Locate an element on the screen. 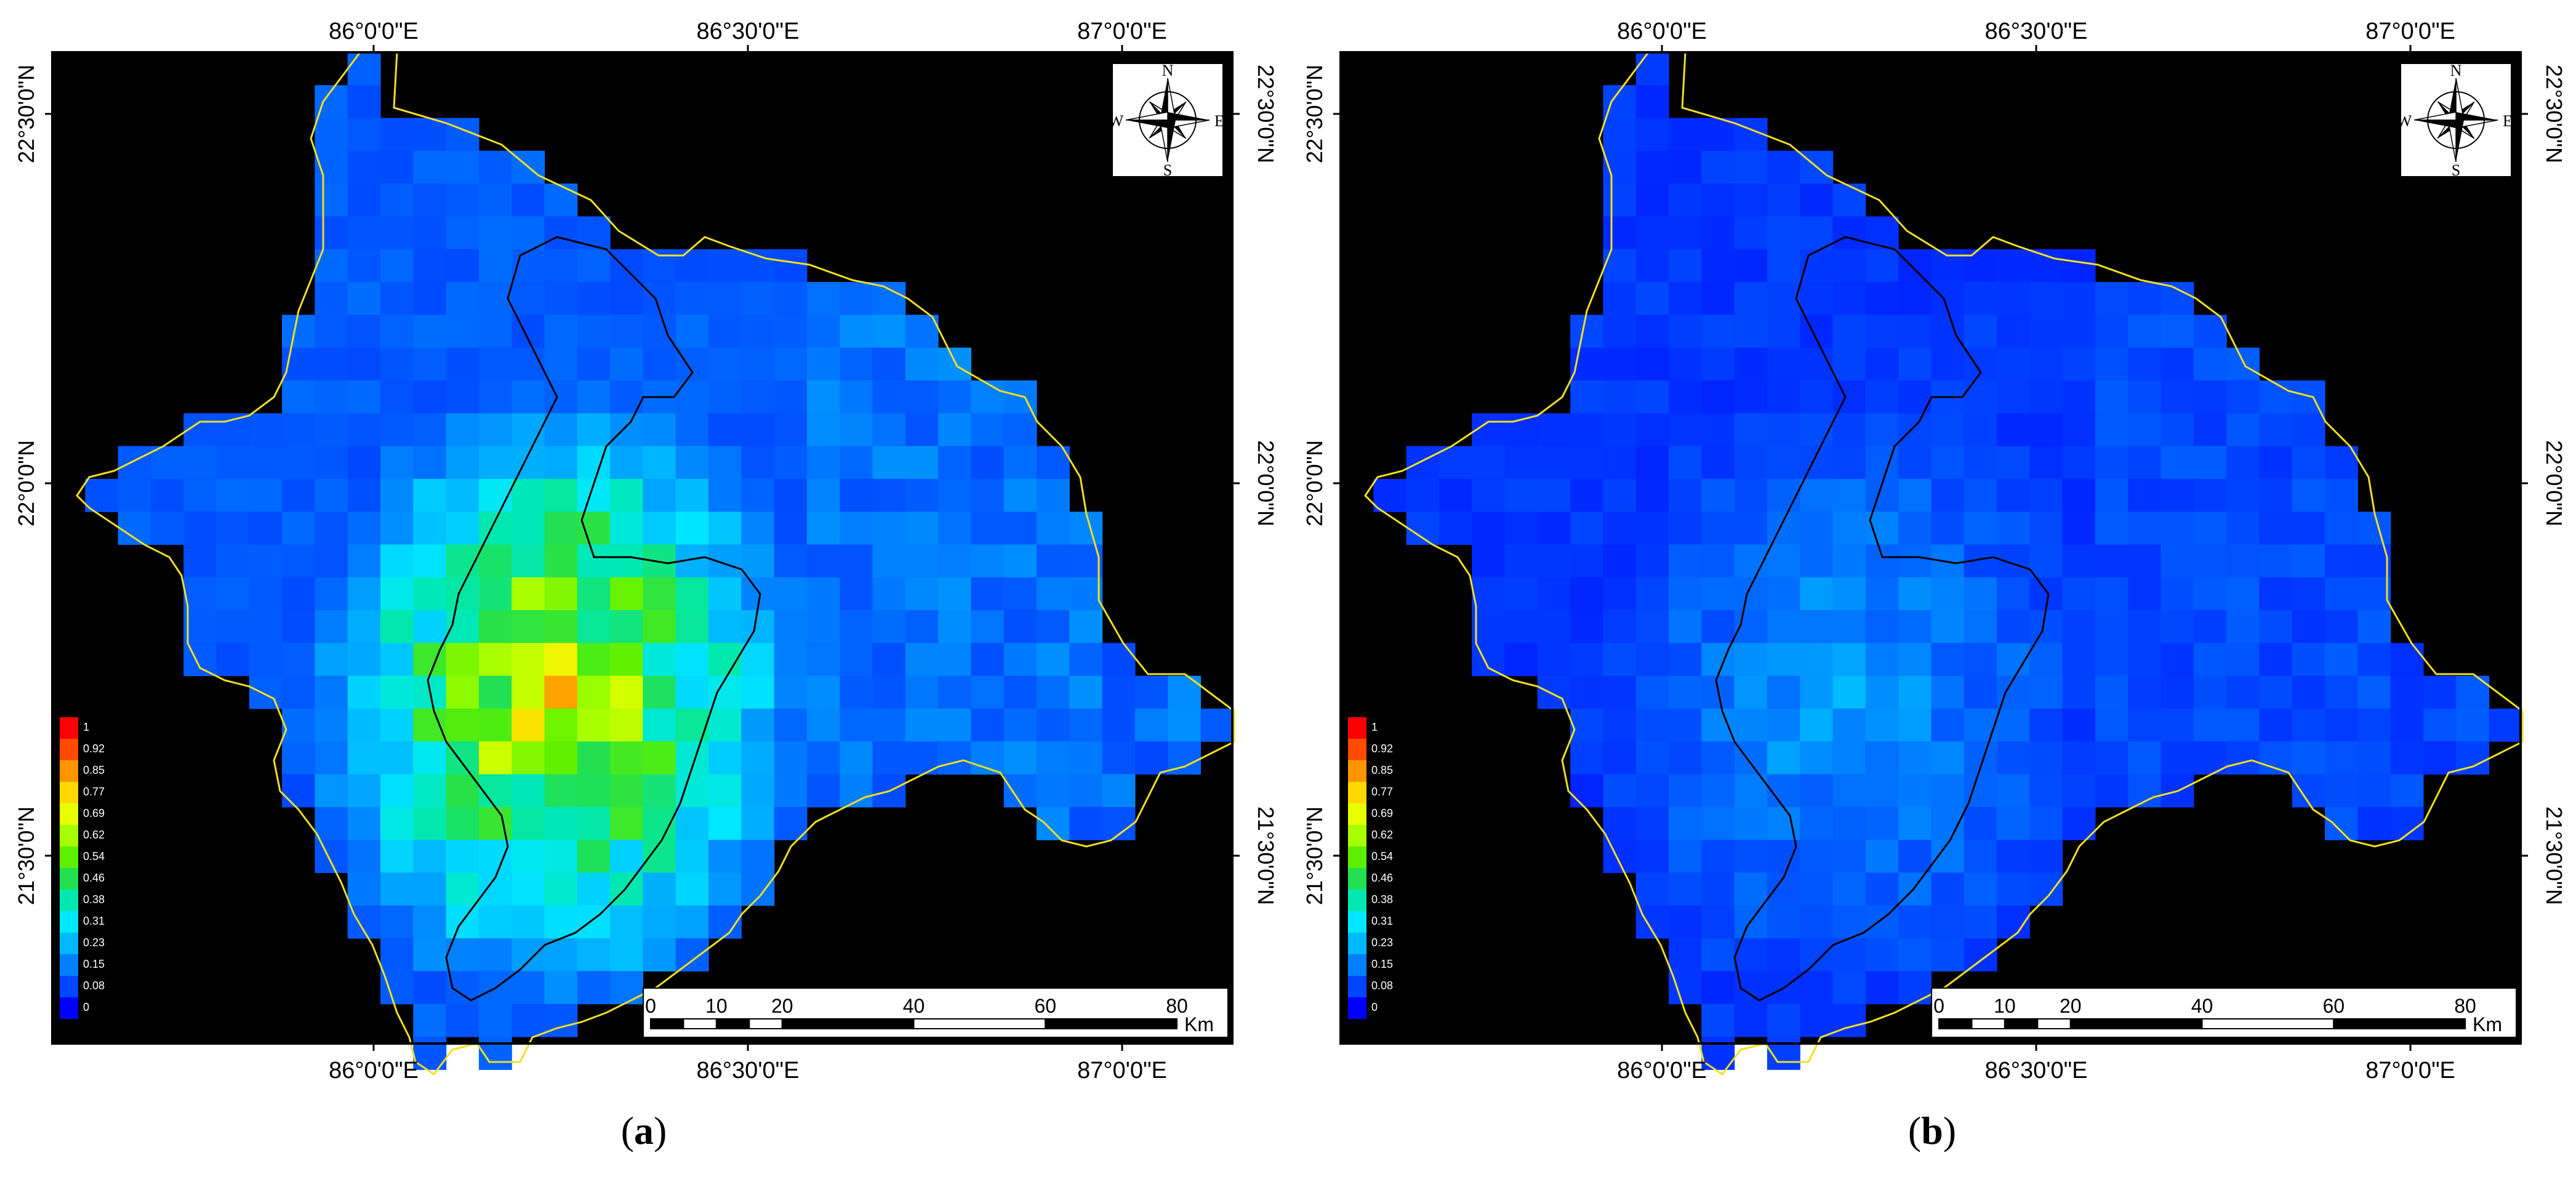 This screenshot has width=2576, height=1182. bottom-longitude-label: 87°0'0"E is located at coordinates (1122, 1071).